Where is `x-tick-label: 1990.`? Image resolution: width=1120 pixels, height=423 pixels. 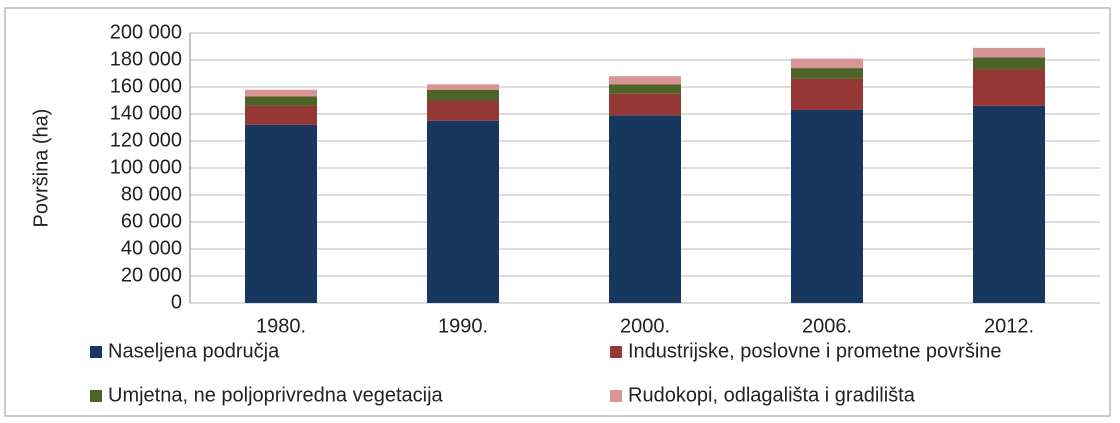
x-tick-label: 1990. is located at coordinates (463, 326).